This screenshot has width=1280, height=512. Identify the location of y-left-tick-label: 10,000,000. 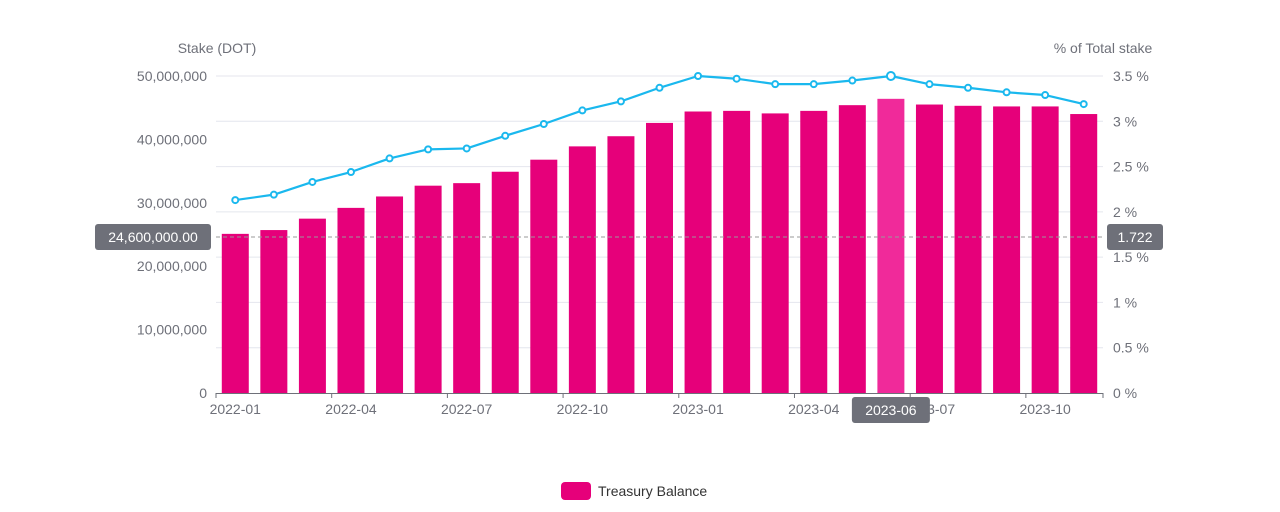
(172, 330).